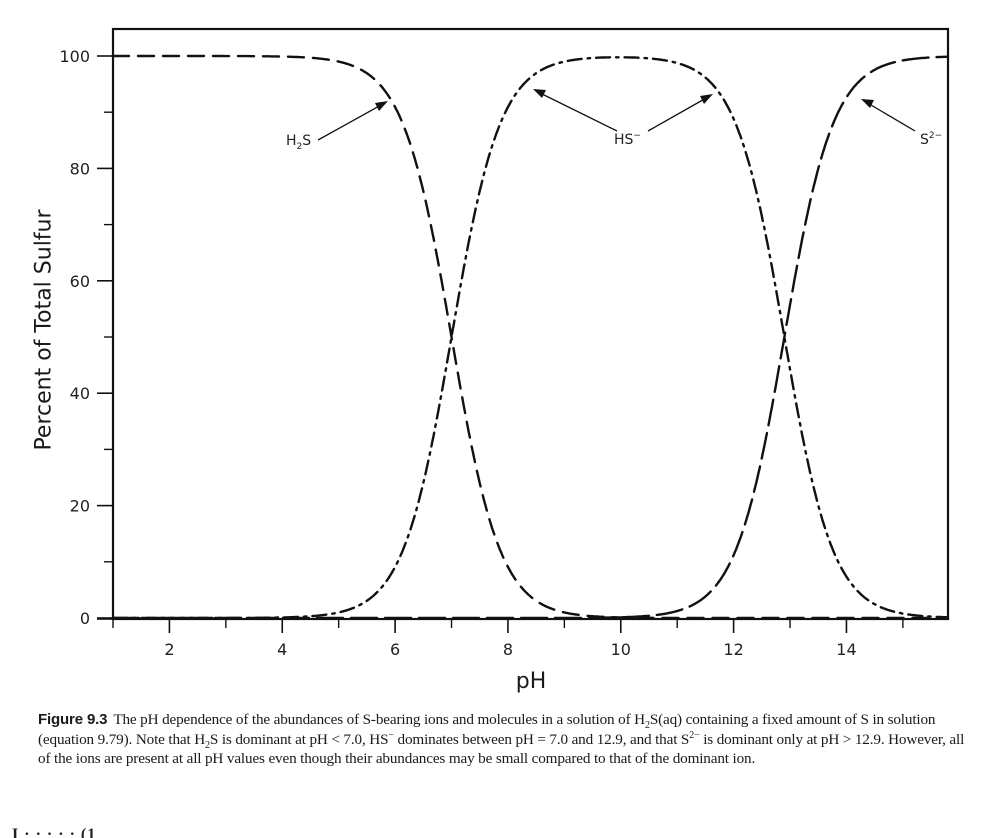 This screenshot has width=996, height=838. Describe the element at coordinates (621, 649) in the screenshot. I see `x-tick-label: 10` at that location.